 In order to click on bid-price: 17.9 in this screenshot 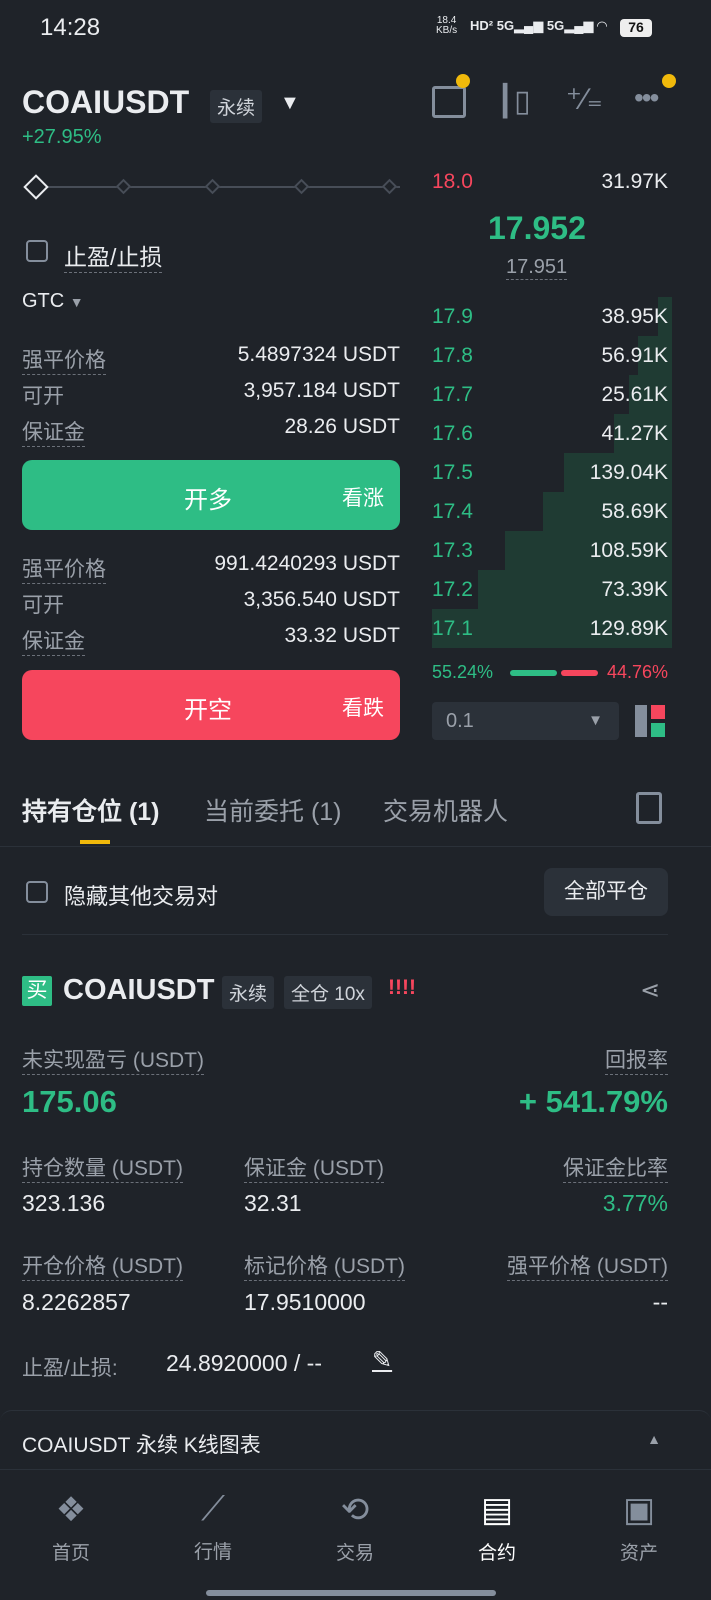, I will do `click(452, 316)`.